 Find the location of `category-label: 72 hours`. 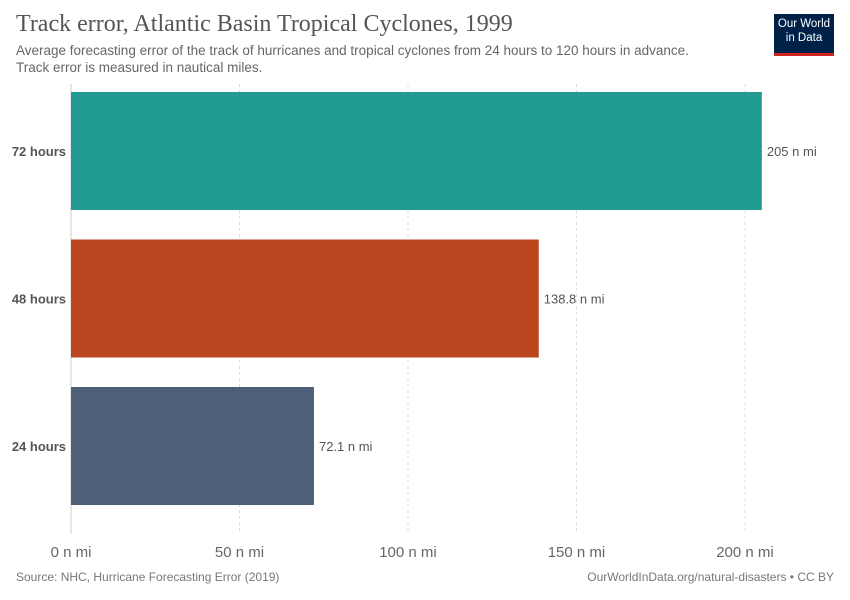

category-label: 72 hours is located at coordinates (39, 151).